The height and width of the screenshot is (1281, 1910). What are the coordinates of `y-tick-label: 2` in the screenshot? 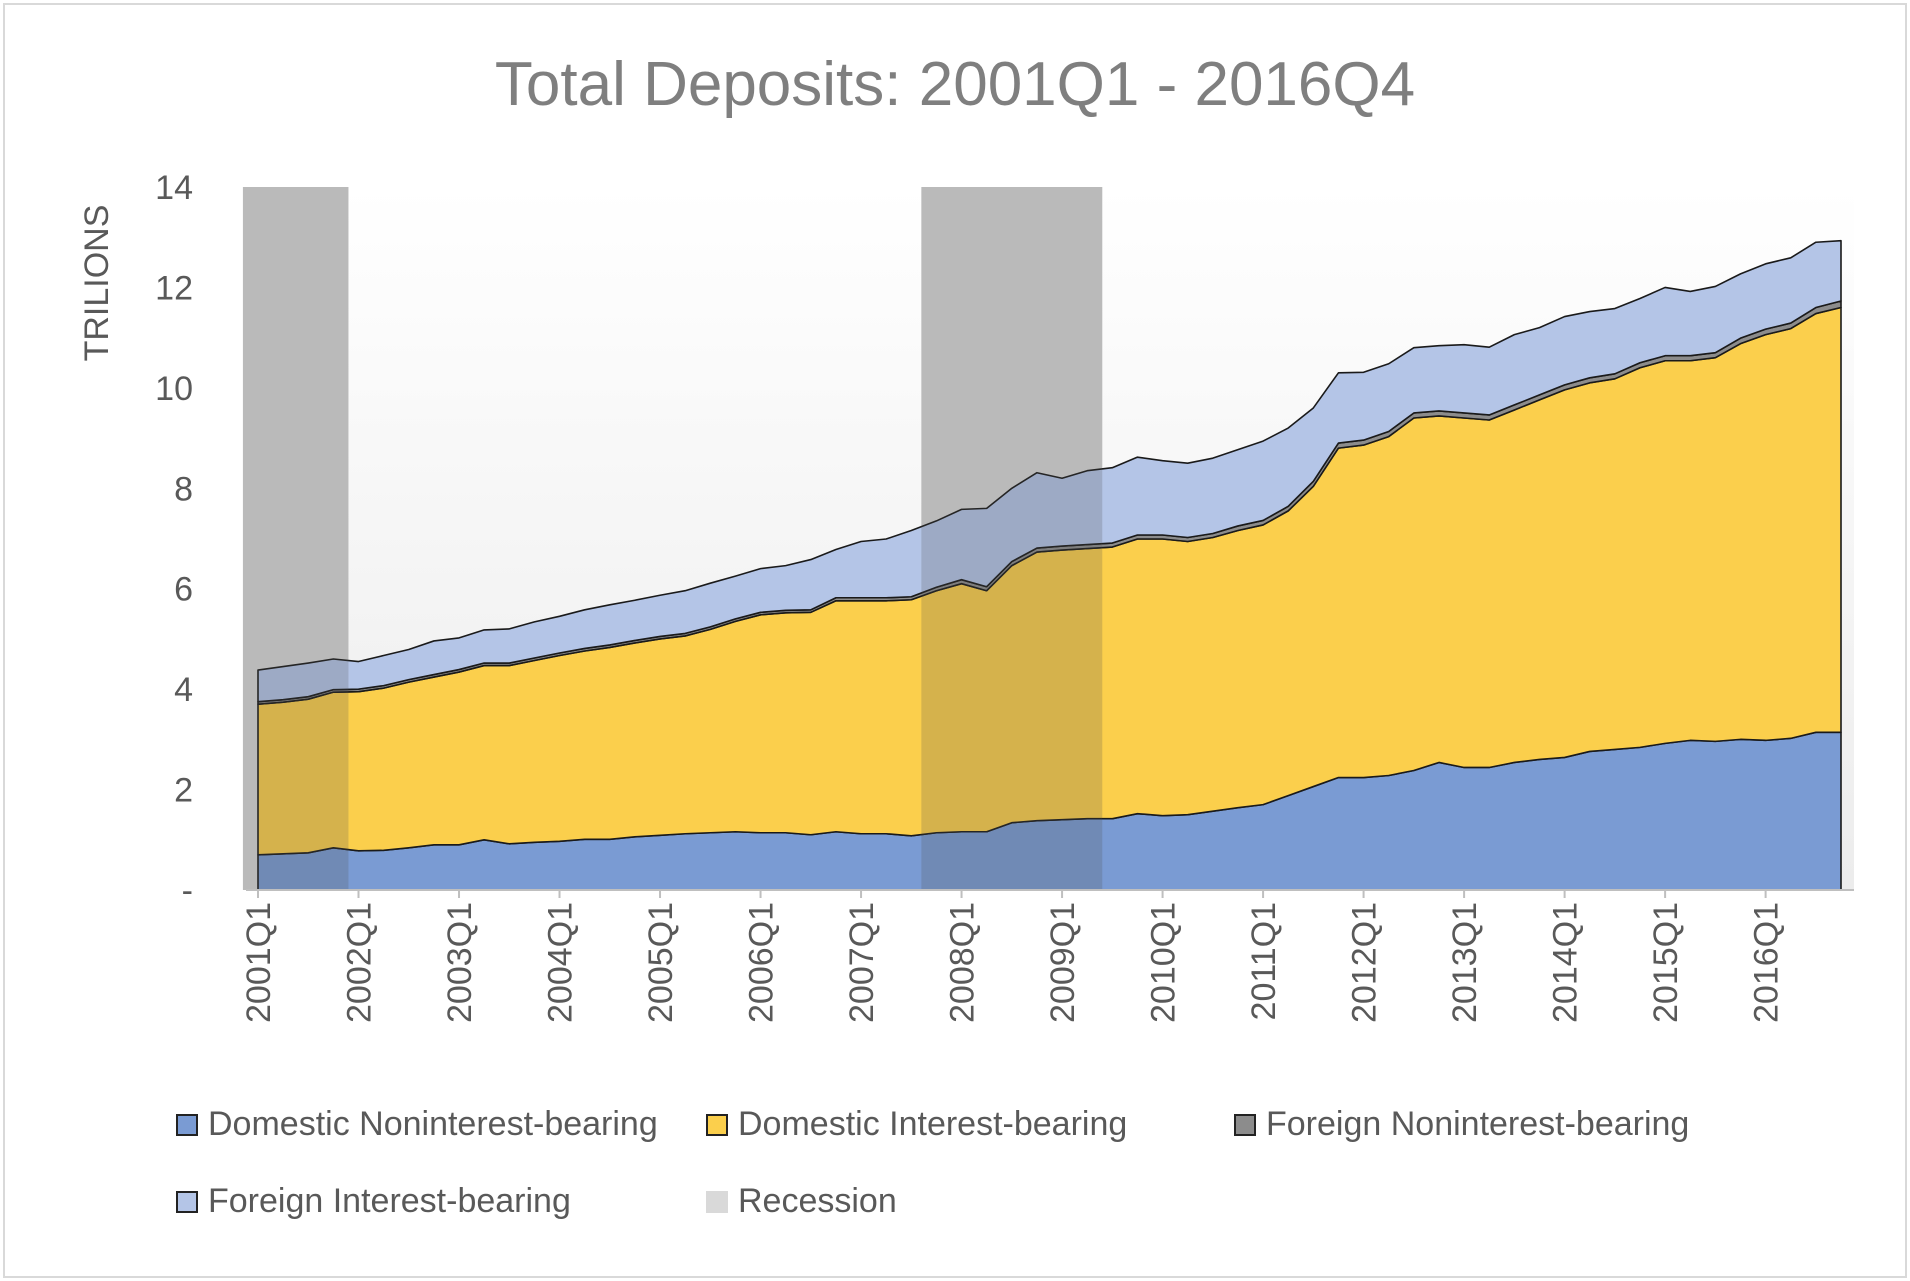 It's located at (183, 791).